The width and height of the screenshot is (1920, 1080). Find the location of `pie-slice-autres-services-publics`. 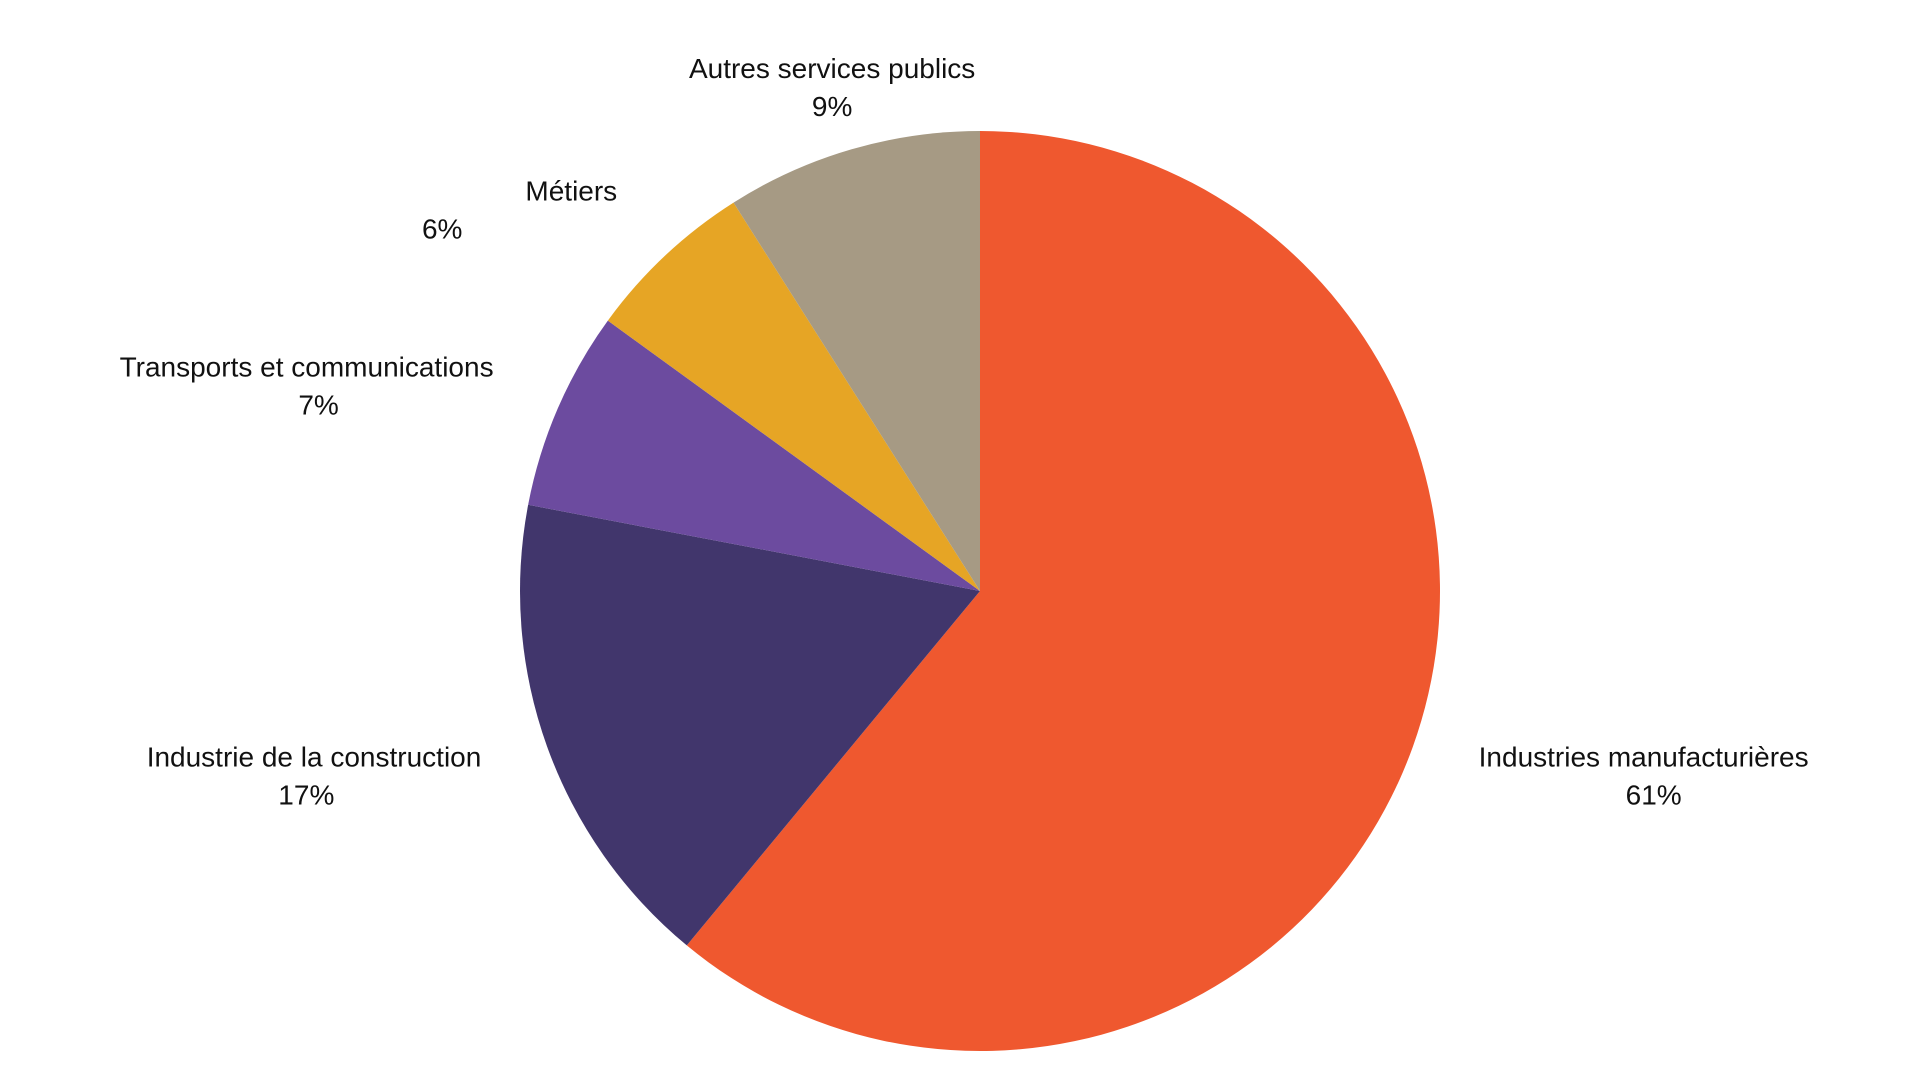

pie-slice-autres-services-publics is located at coordinates (856, 361).